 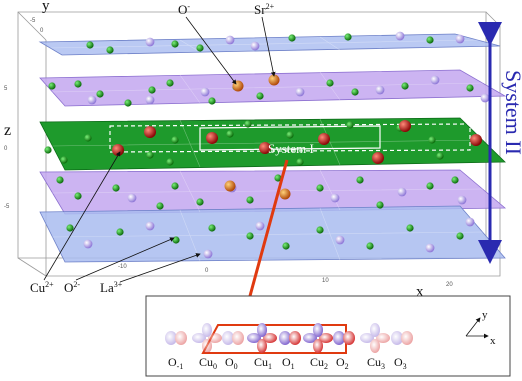 I want to click on y-tick-label: 0, so click(x=42, y=31).